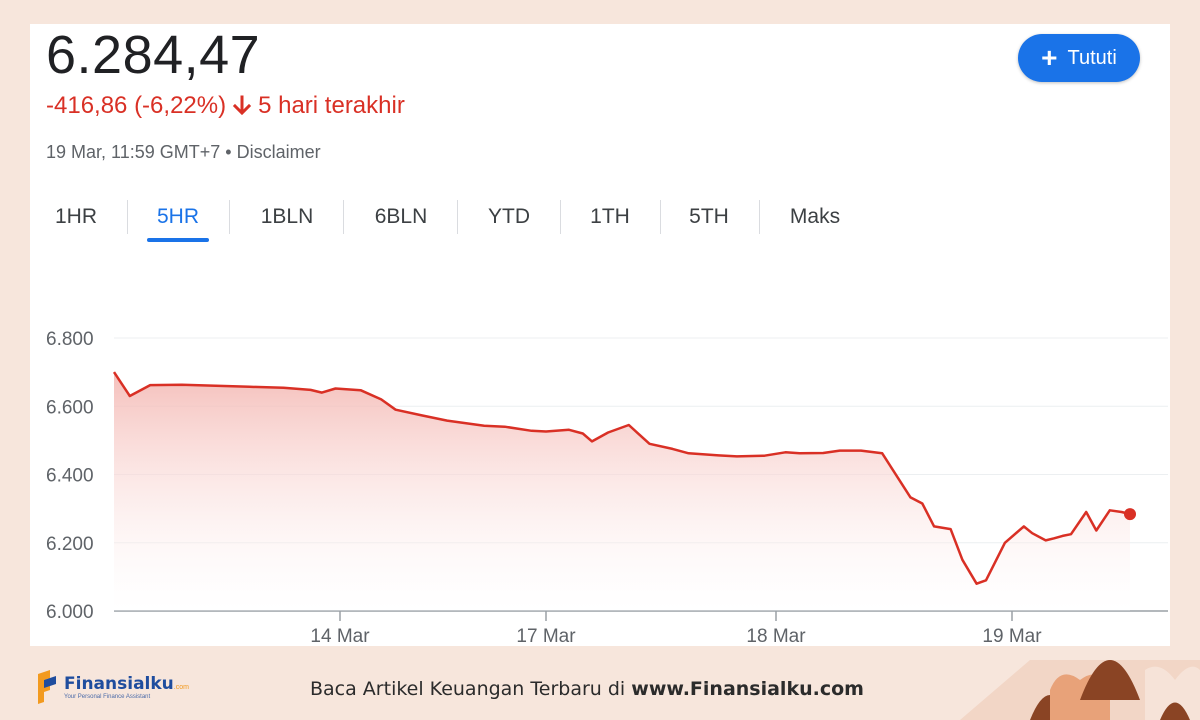  I want to click on tab-label: 6BLN, so click(401, 216).